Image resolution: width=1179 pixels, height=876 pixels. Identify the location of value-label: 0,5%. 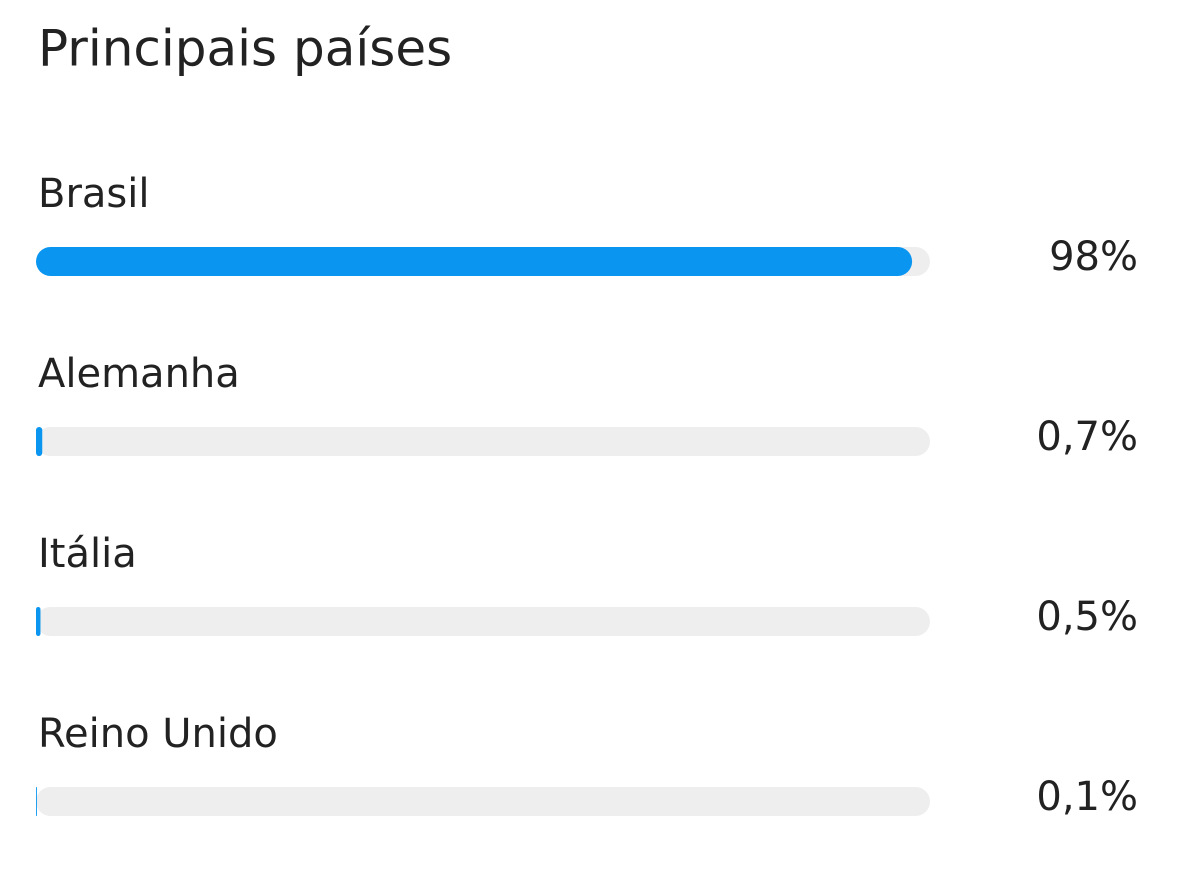
(1087, 617).